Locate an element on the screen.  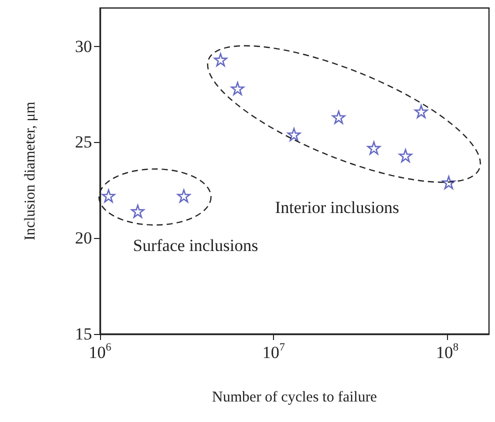
y-tick-label: 15 is located at coordinates (83, 334).